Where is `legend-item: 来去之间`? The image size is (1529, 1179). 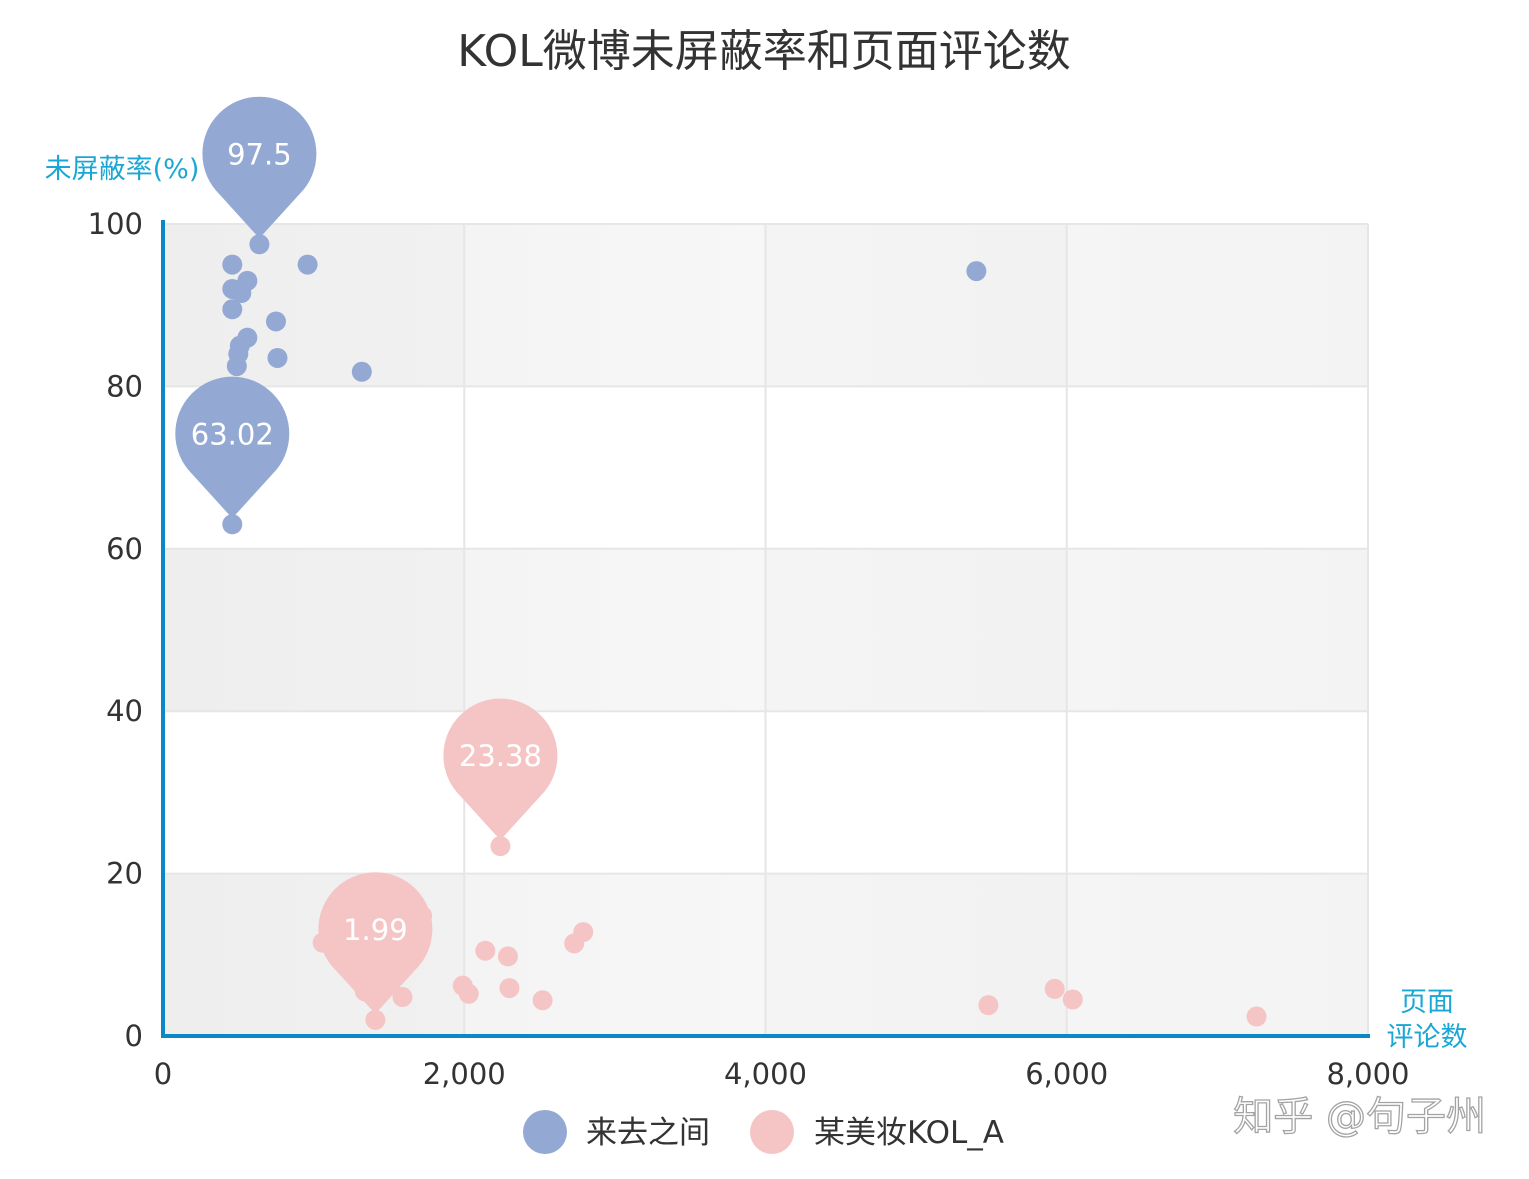
legend-item: 来去之间 is located at coordinates (616, 1132).